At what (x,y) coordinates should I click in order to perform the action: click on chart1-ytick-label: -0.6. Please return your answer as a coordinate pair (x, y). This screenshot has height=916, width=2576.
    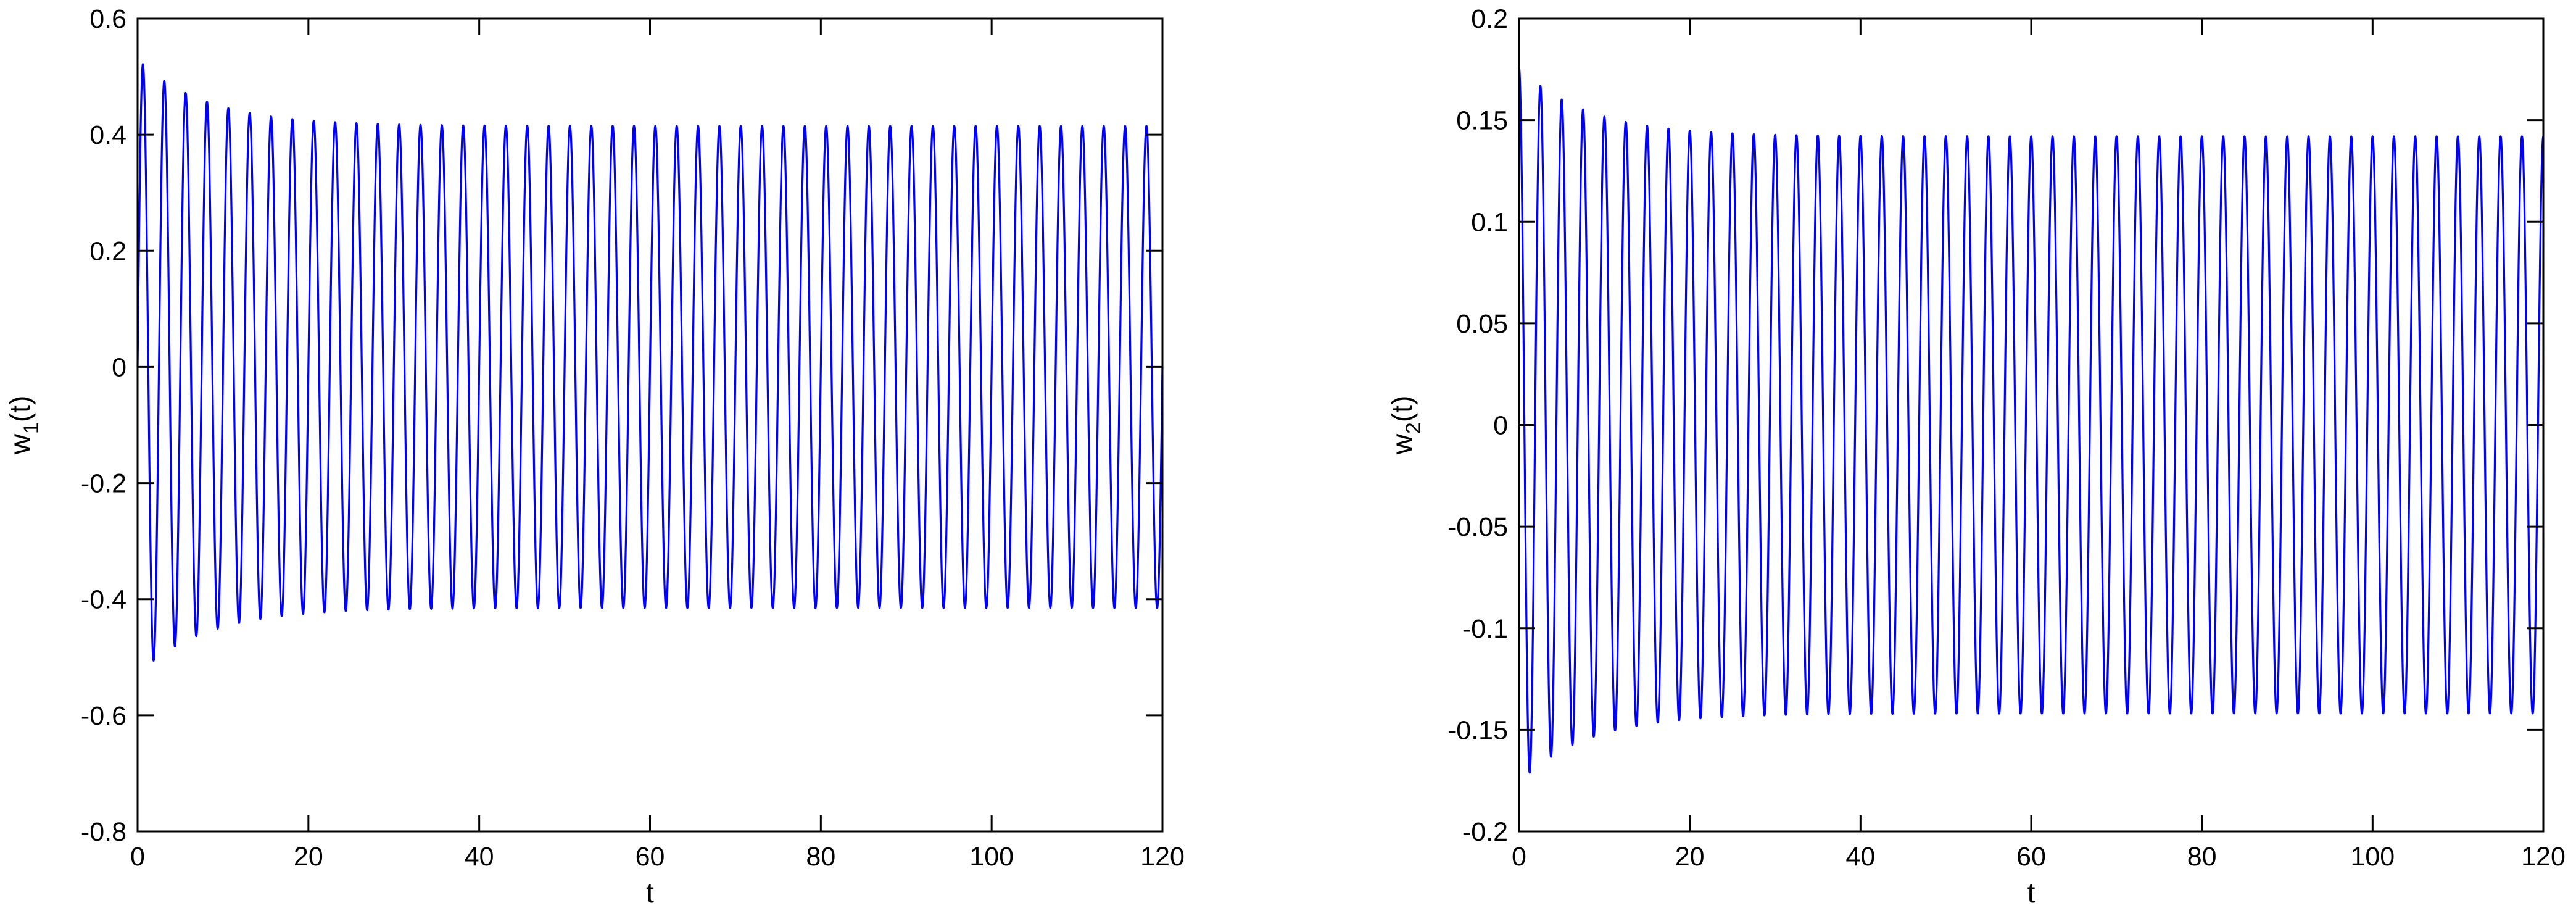
    Looking at the image, I should click on (104, 716).